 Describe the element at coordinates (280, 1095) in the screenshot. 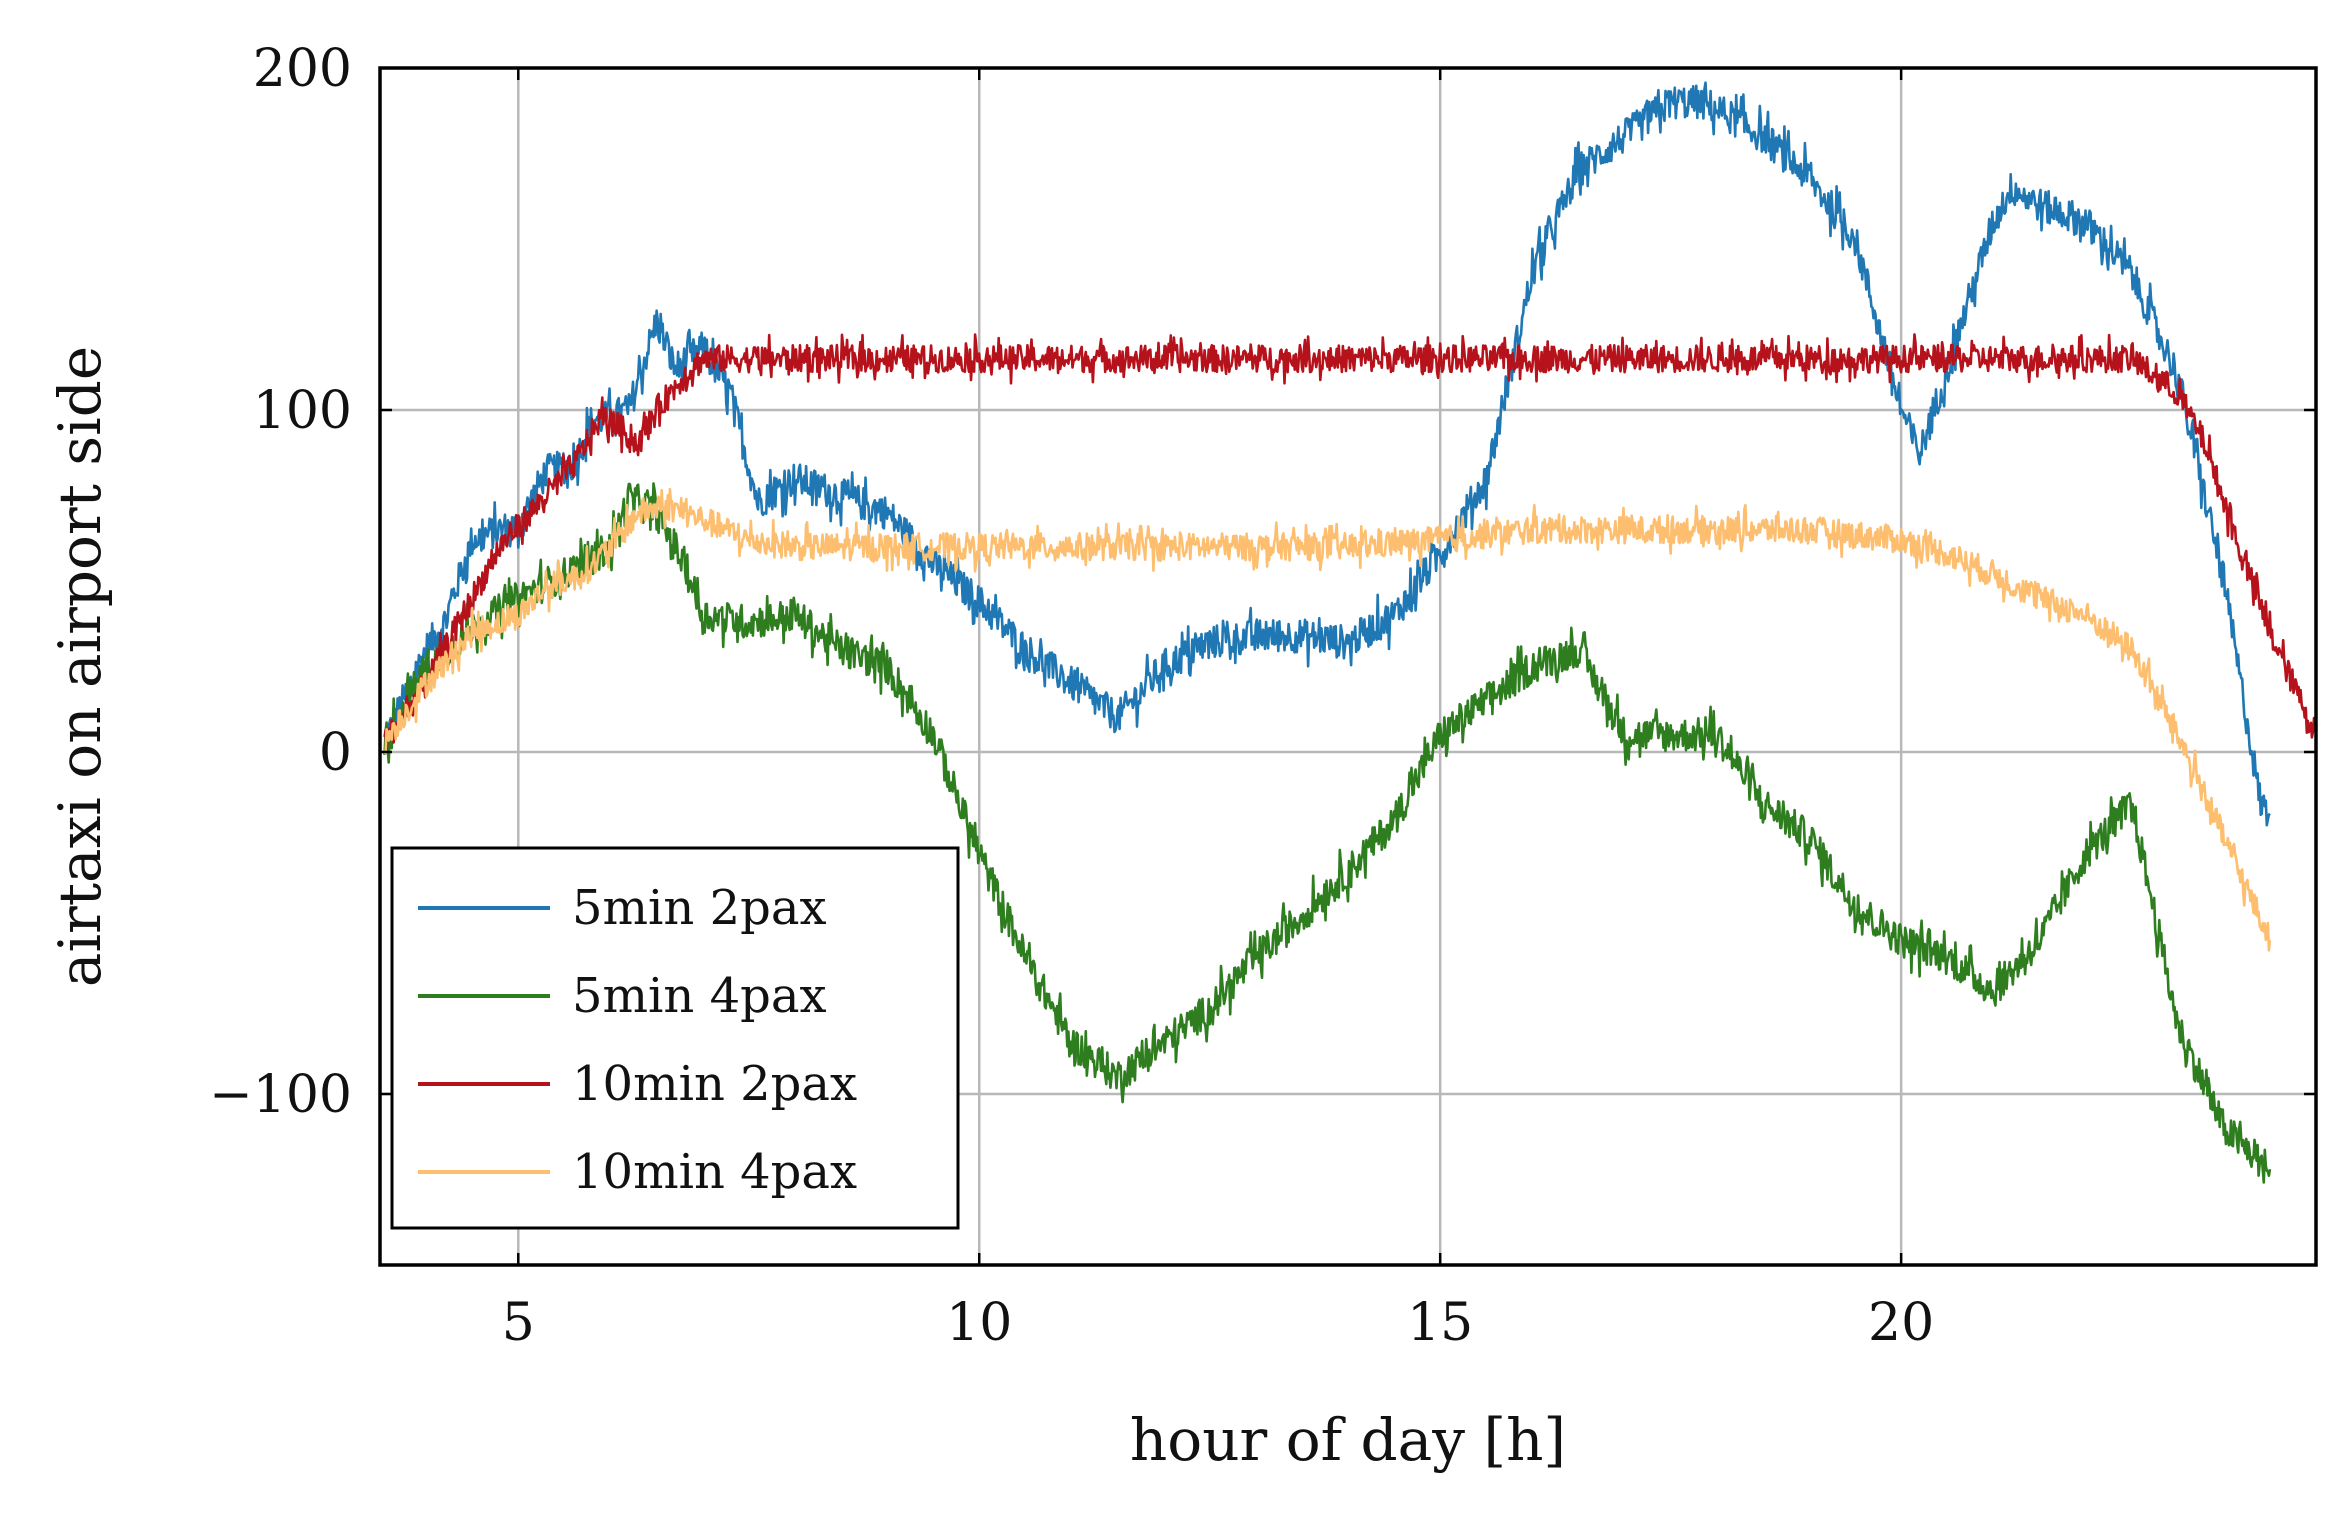

I see `y-tick-label: −100` at that location.